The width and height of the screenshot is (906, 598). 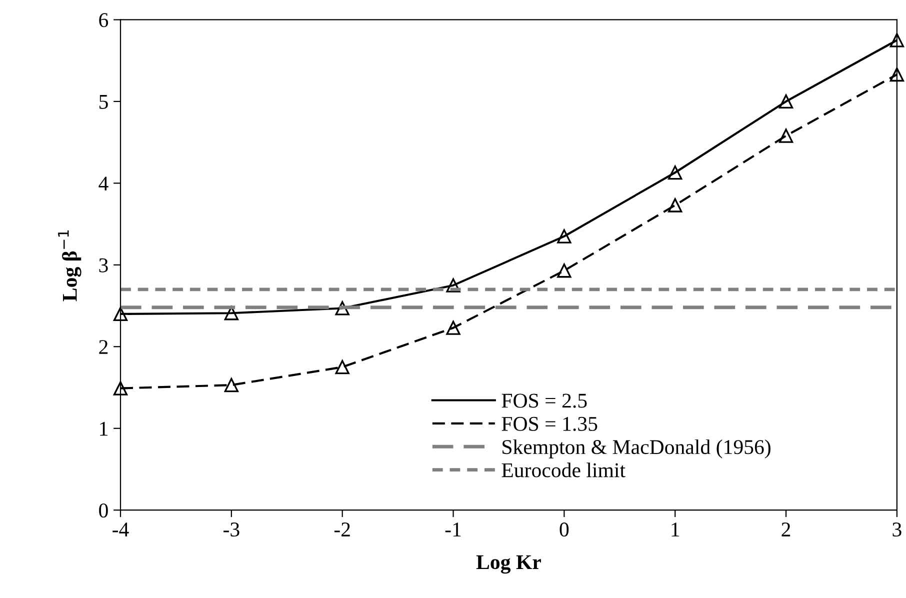 I want to click on x-tick-label: 2, so click(x=786, y=529).